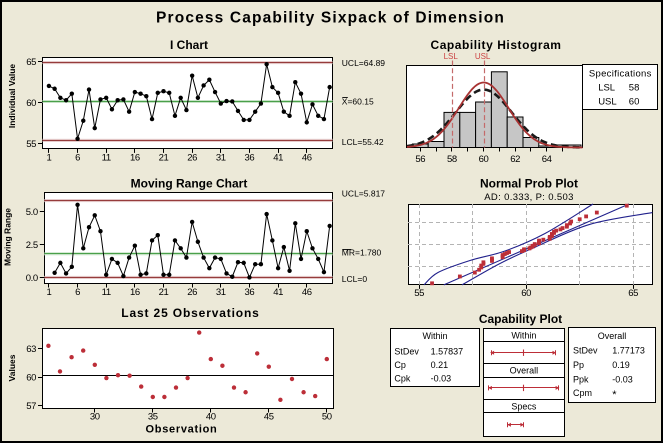 This screenshot has width=665, height=444. Describe the element at coordinates (529, 197) in the screenshot. I see `svg-text: AD: 0.333, P: 0.503` at that location.